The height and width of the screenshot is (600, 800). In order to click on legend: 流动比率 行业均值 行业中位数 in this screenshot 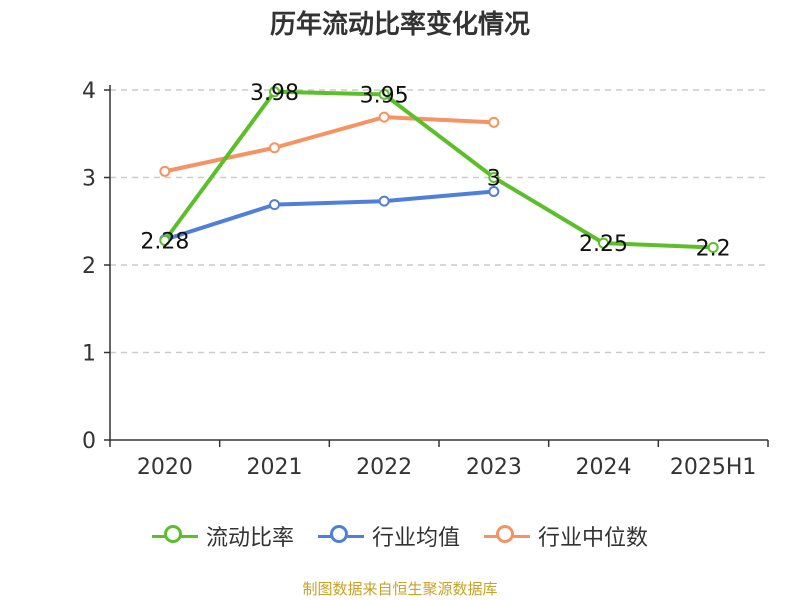, I will do `click(400, 536)`.